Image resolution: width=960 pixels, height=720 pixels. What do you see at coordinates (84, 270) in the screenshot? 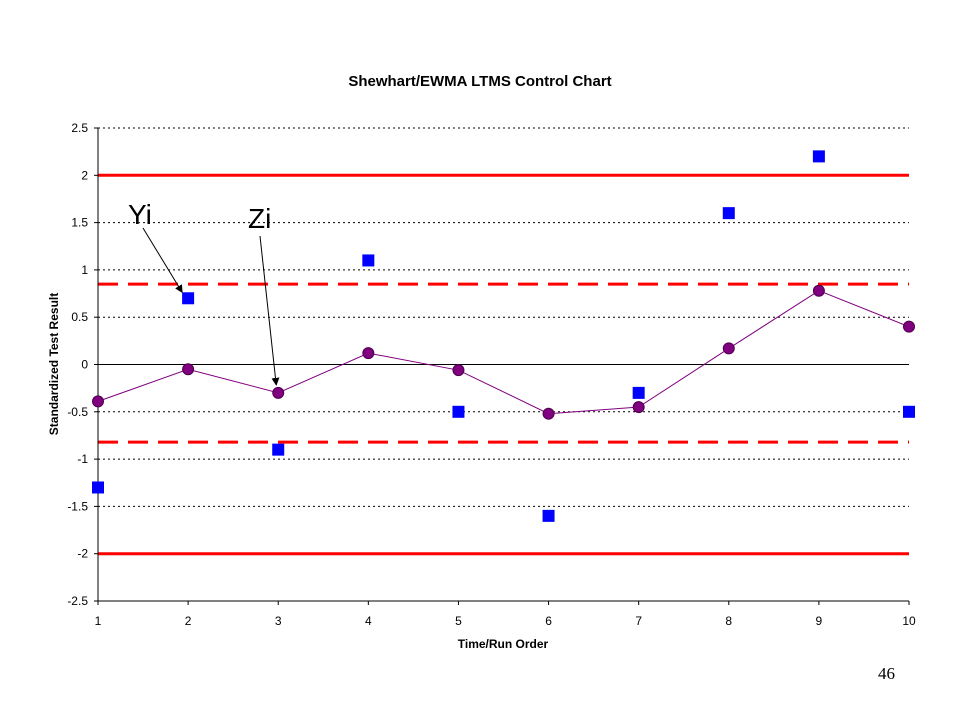
I see `y-tick-label: 1` at bounding box center [84, 270].